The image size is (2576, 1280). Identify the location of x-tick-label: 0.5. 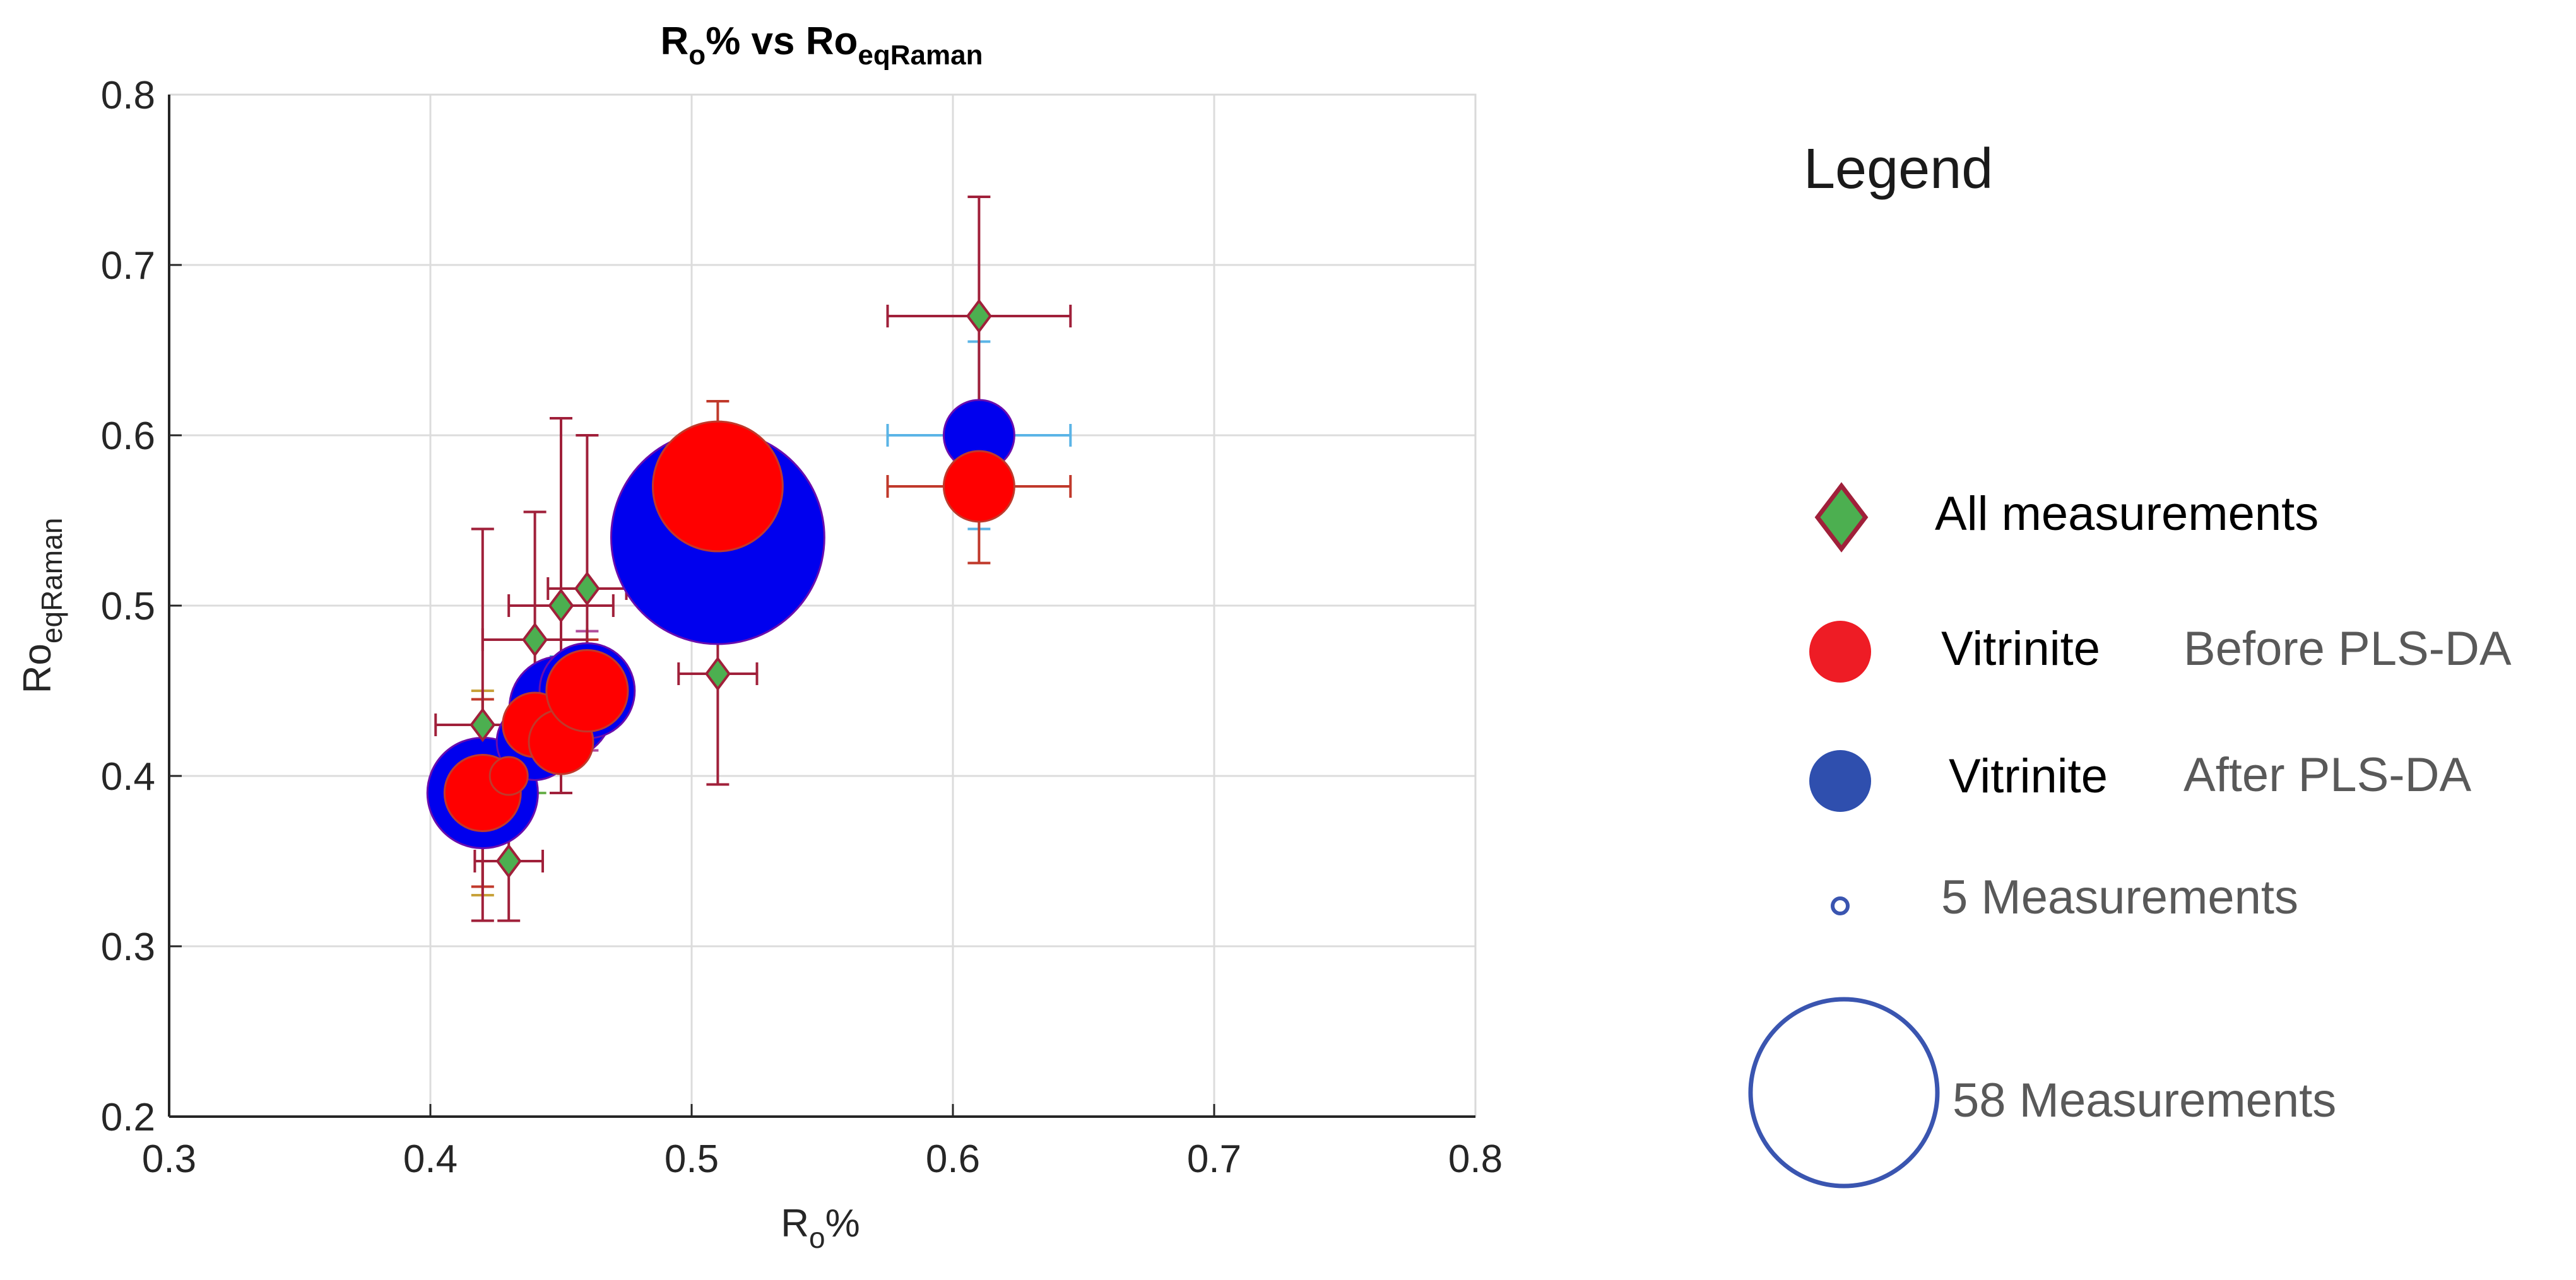
(692, 1159).